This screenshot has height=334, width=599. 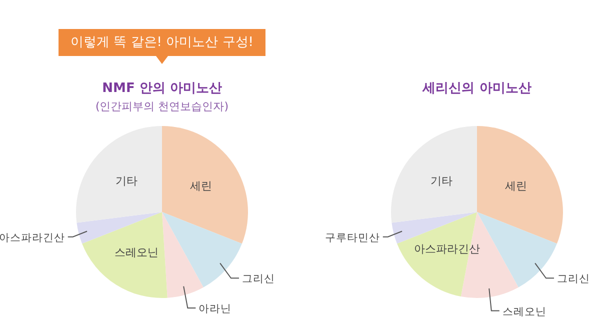 What do you see at coordinates (352, 238) in the screenshot?
I see `slice-label: 구루타민산` at bounding box center [352, 238].